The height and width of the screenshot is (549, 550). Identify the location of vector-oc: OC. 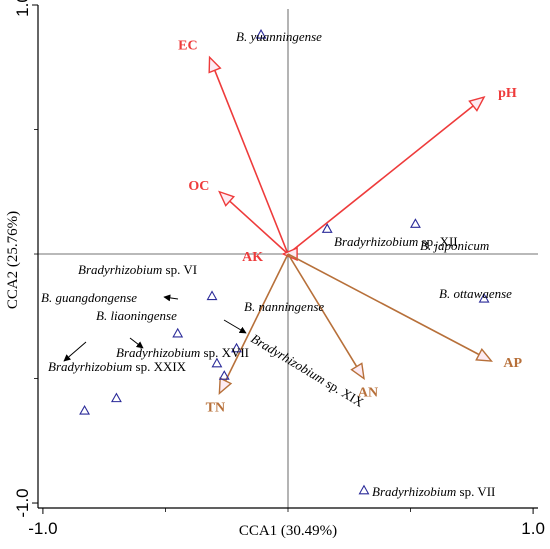
(238, 217).